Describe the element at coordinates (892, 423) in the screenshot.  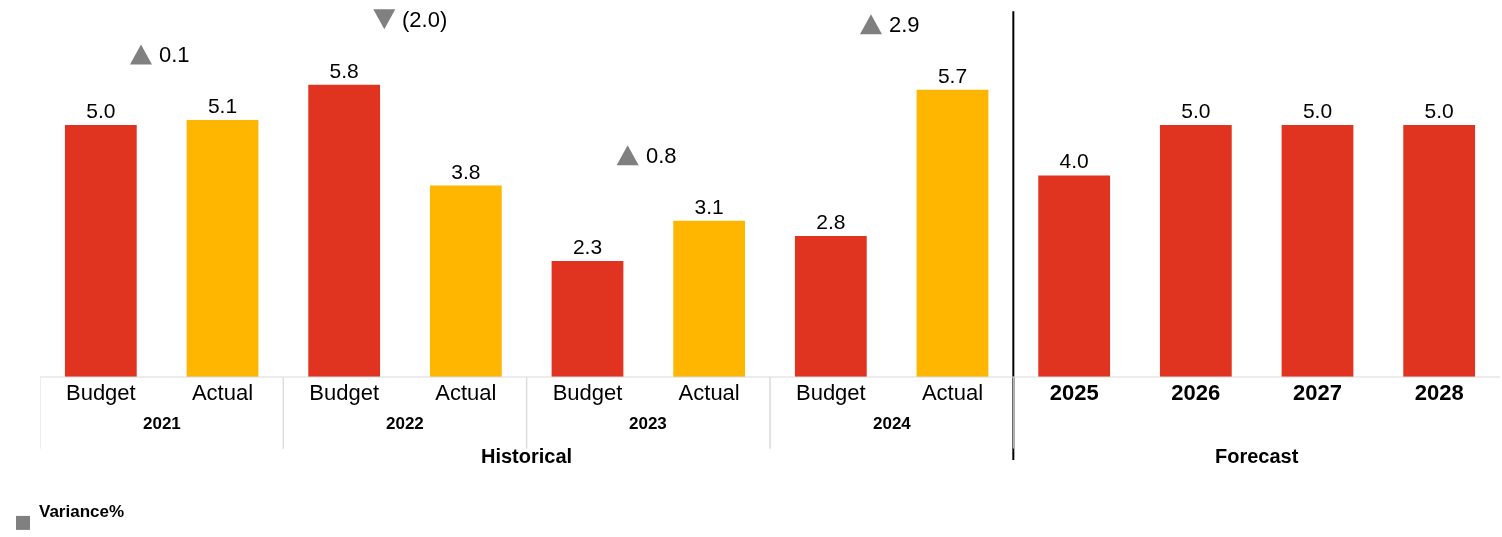
I see `text: 2024` at that location.